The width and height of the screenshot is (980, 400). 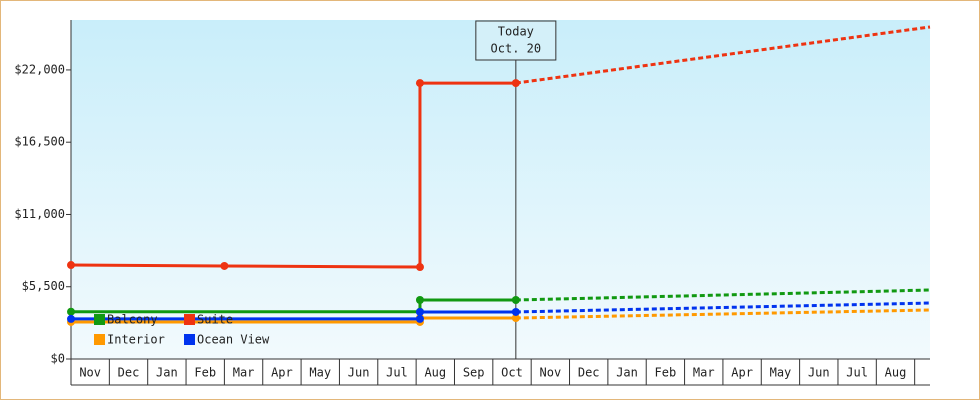 I want to click on legend-label: Balcony, so click(x=132, y=320).